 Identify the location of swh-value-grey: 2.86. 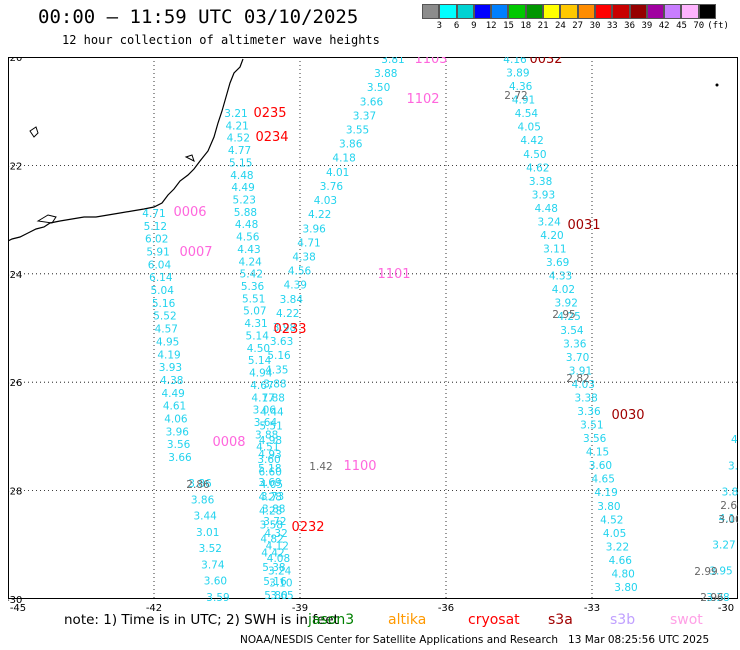
(198, 485).